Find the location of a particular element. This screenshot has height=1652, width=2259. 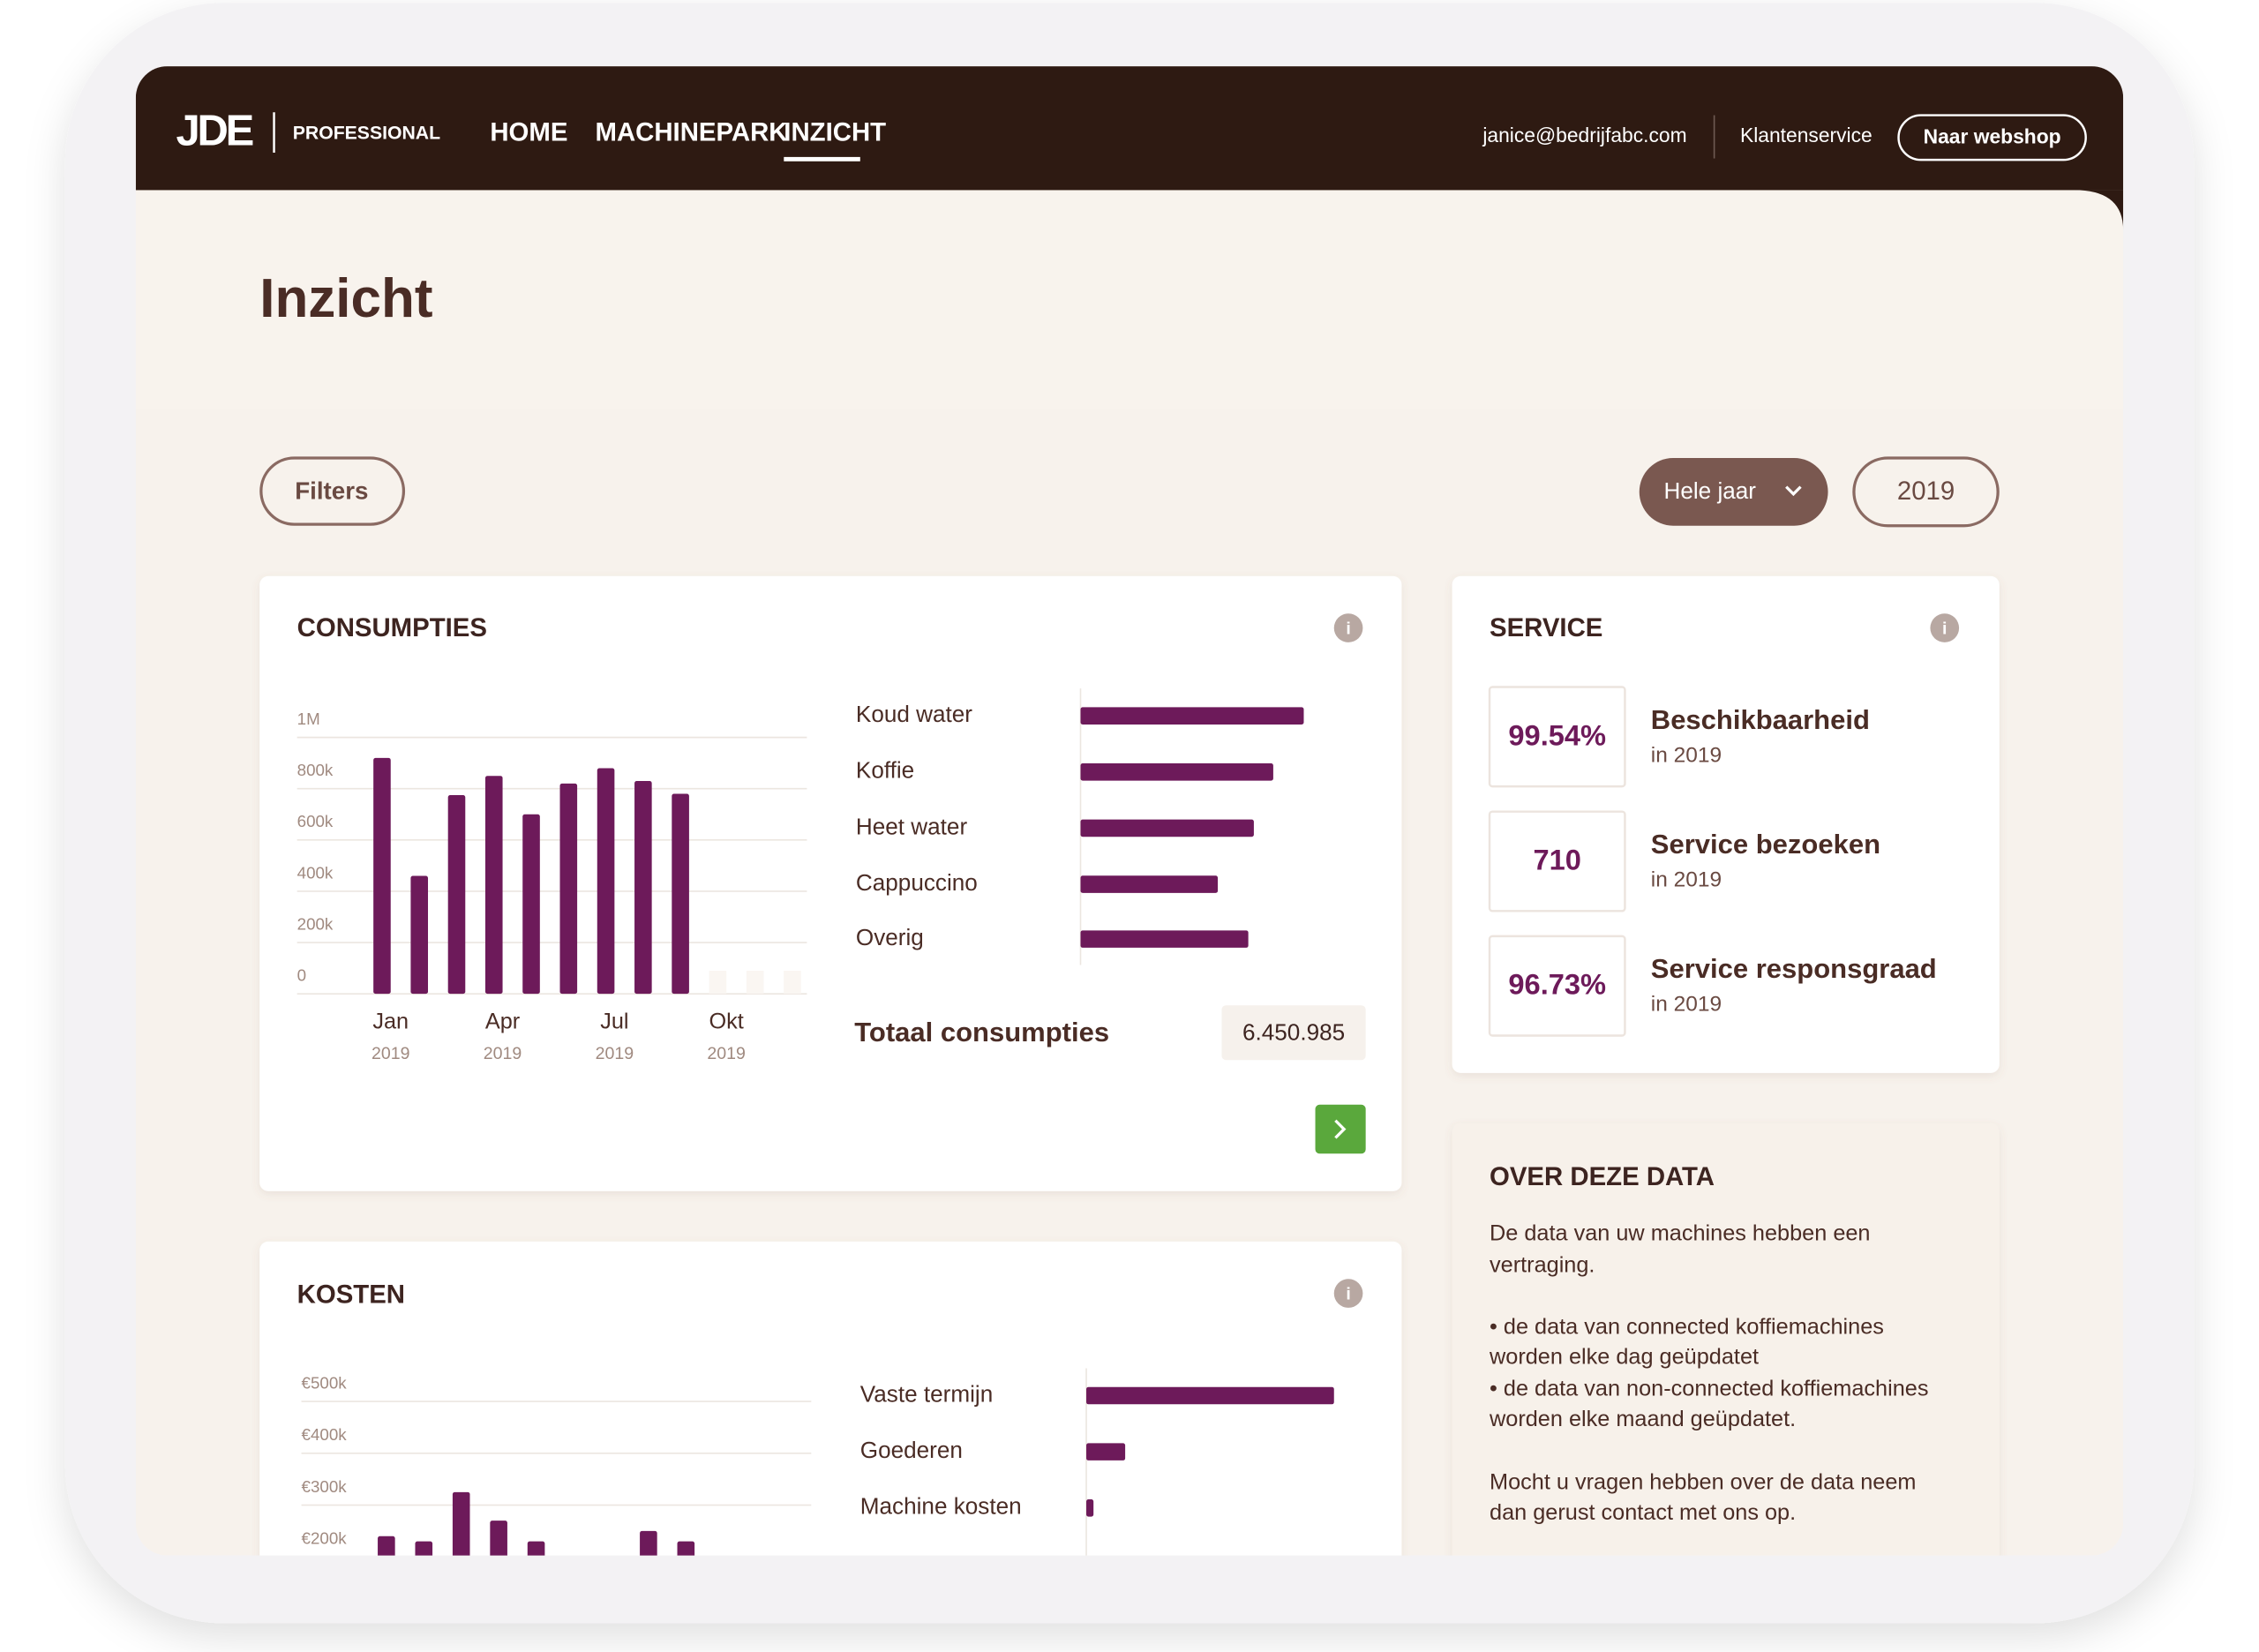

about-text: dan gerust contact met ons op. is located at coordinates (1643, 1513).